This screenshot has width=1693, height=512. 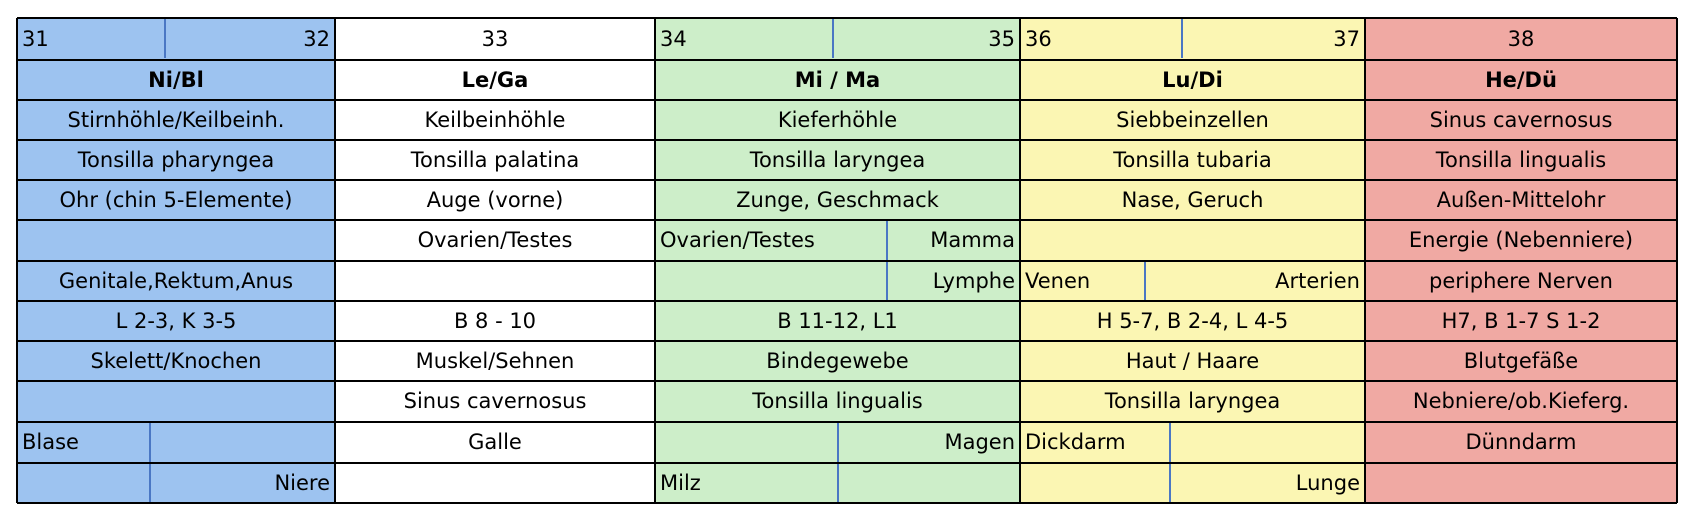 What do you see at coordinates (316, 38) in the screenshot?
I see `column-number: 32` at bounding box center [316, 38].